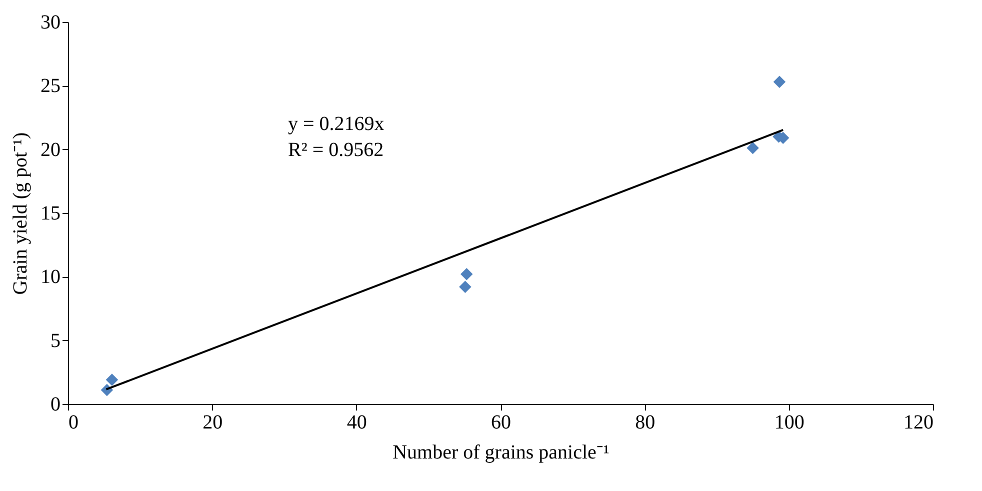  What do you see at coordinates (336, 150) in the screenshot?
I see `annotation: R² = 0.9562` at bounding box center [336, 150].